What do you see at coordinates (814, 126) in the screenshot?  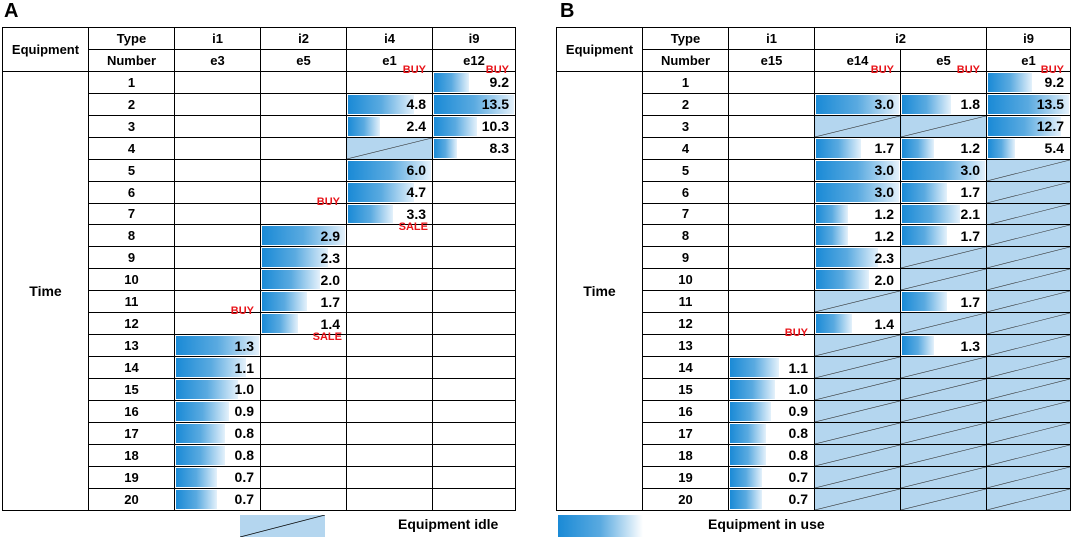 I see `table-row: 3 12.7` at bounding box center [814, 126].